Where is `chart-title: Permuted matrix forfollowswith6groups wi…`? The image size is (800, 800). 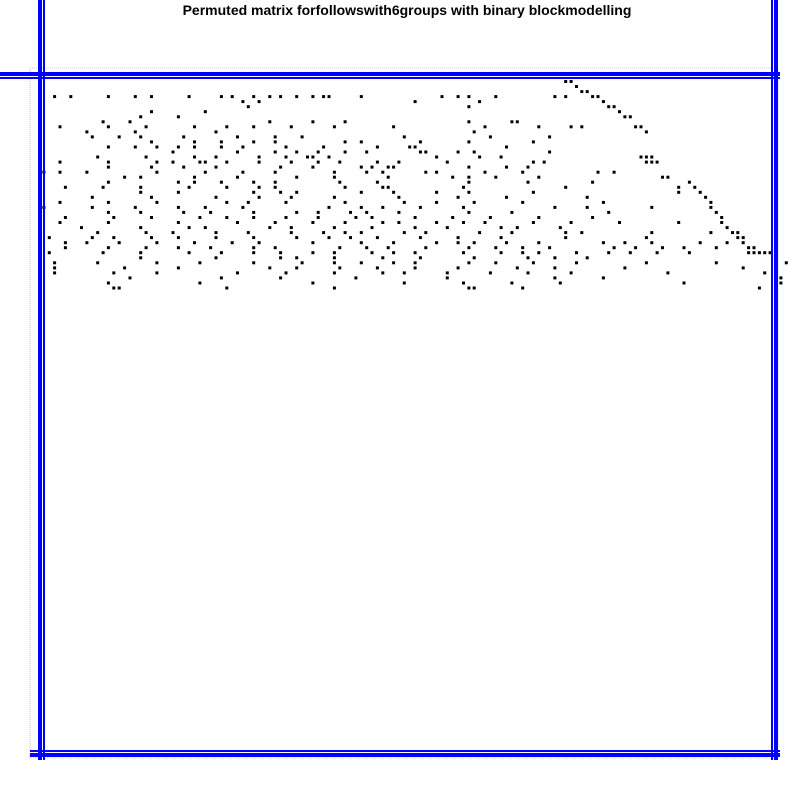
chart-title: Permuted matrix forfollowswith6groups wi… is located at coordinates (407, 10).